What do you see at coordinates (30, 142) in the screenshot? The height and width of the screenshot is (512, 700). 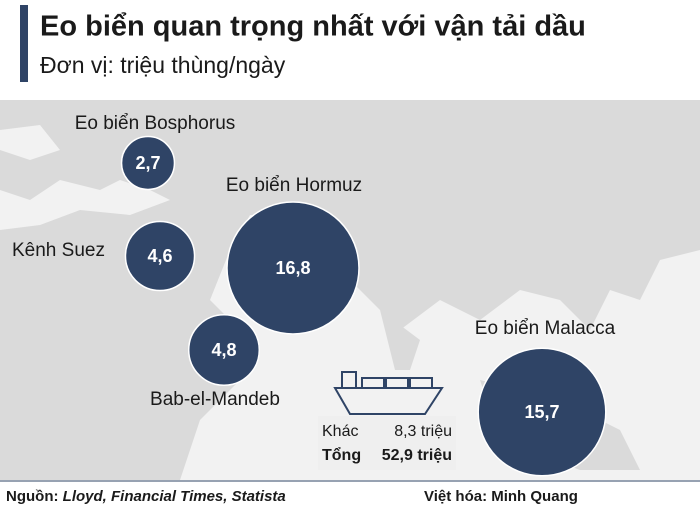 I see `sea` at bounding box center [30, 142].